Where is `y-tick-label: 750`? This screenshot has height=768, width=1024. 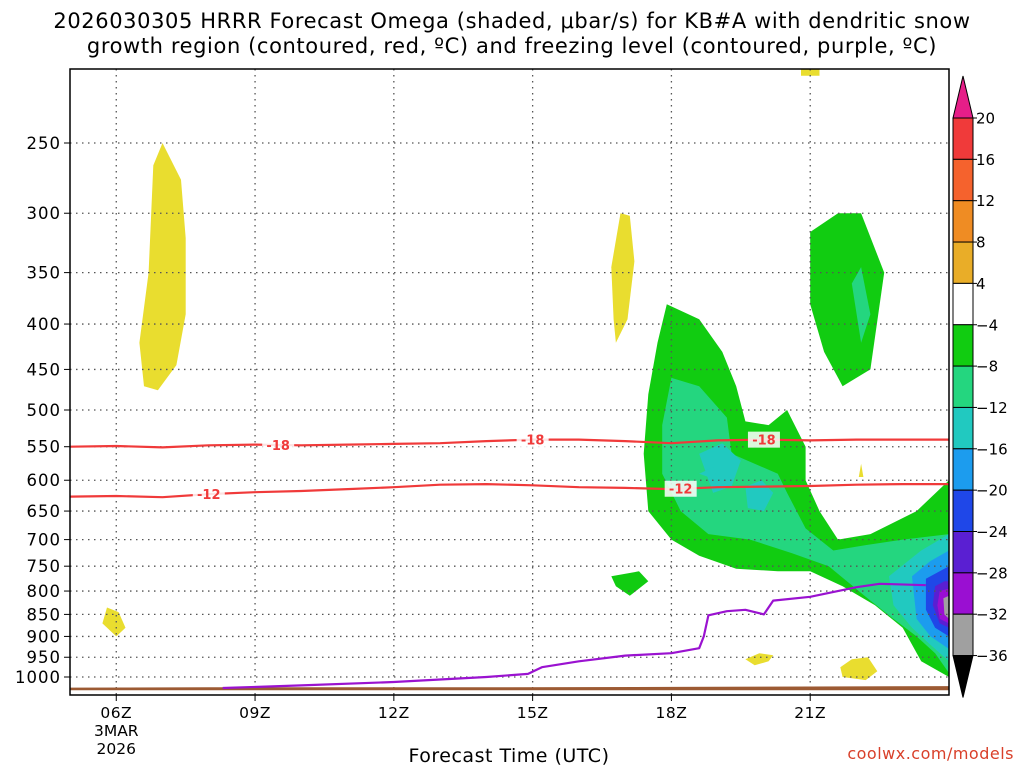 y-tick-label: 750 is located at coordinates (44, 566).